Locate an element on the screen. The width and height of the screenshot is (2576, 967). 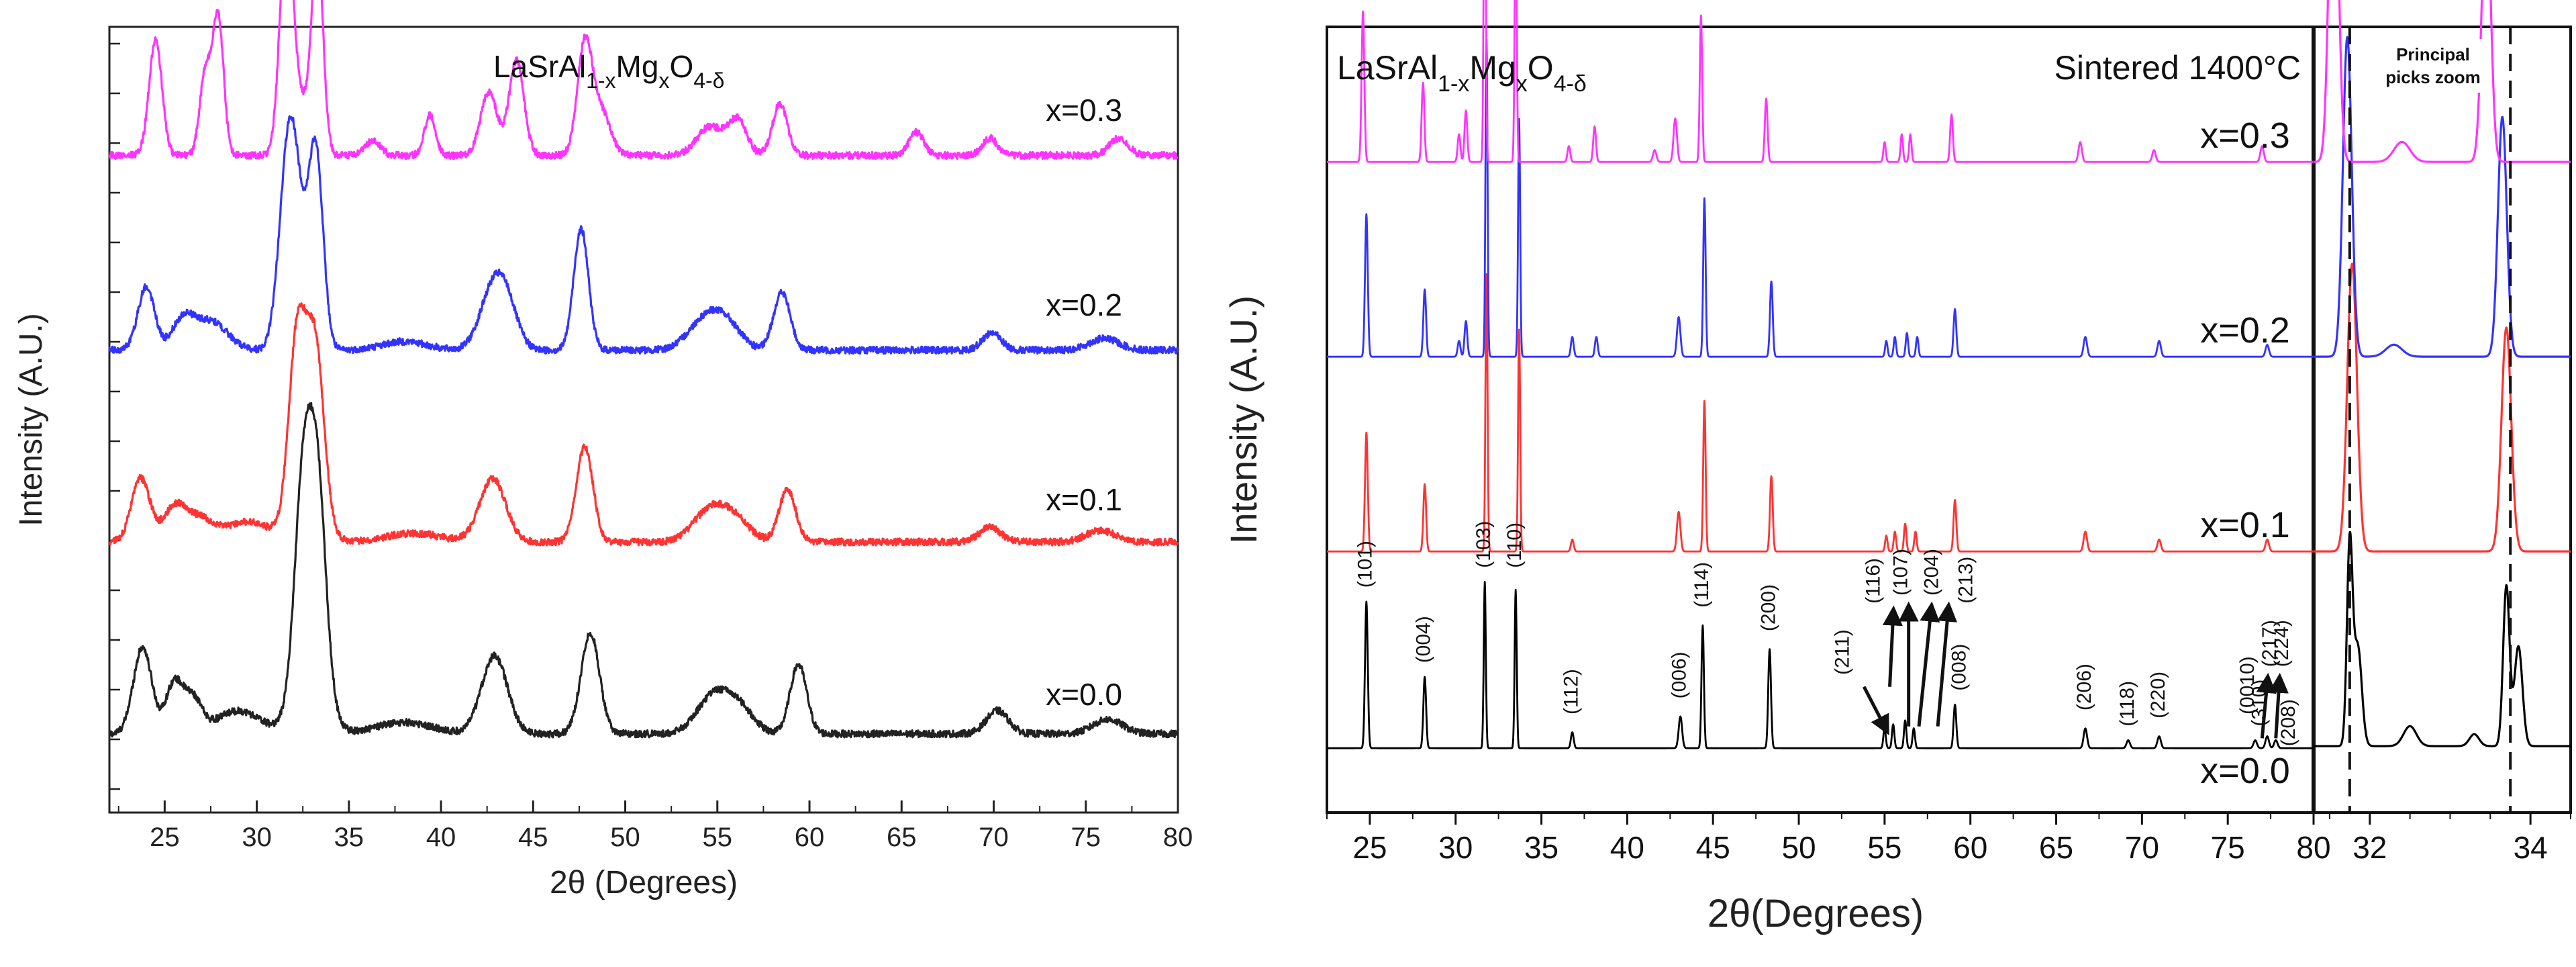
left-series-label: x=0.1 is located at coordinates (1084, 499).